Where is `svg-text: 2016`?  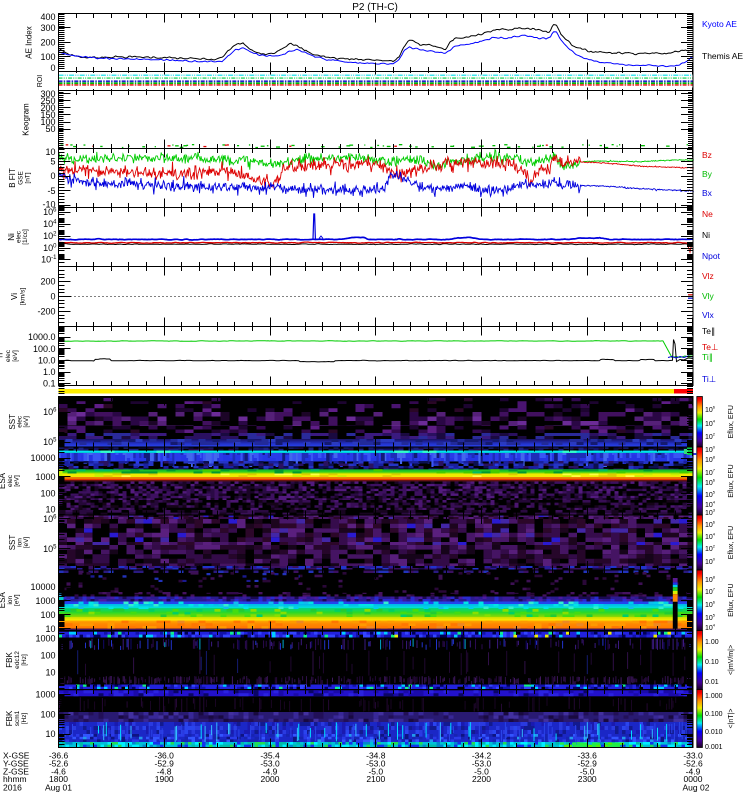
svg-text: 2016 is located at coordinates (12, 788).